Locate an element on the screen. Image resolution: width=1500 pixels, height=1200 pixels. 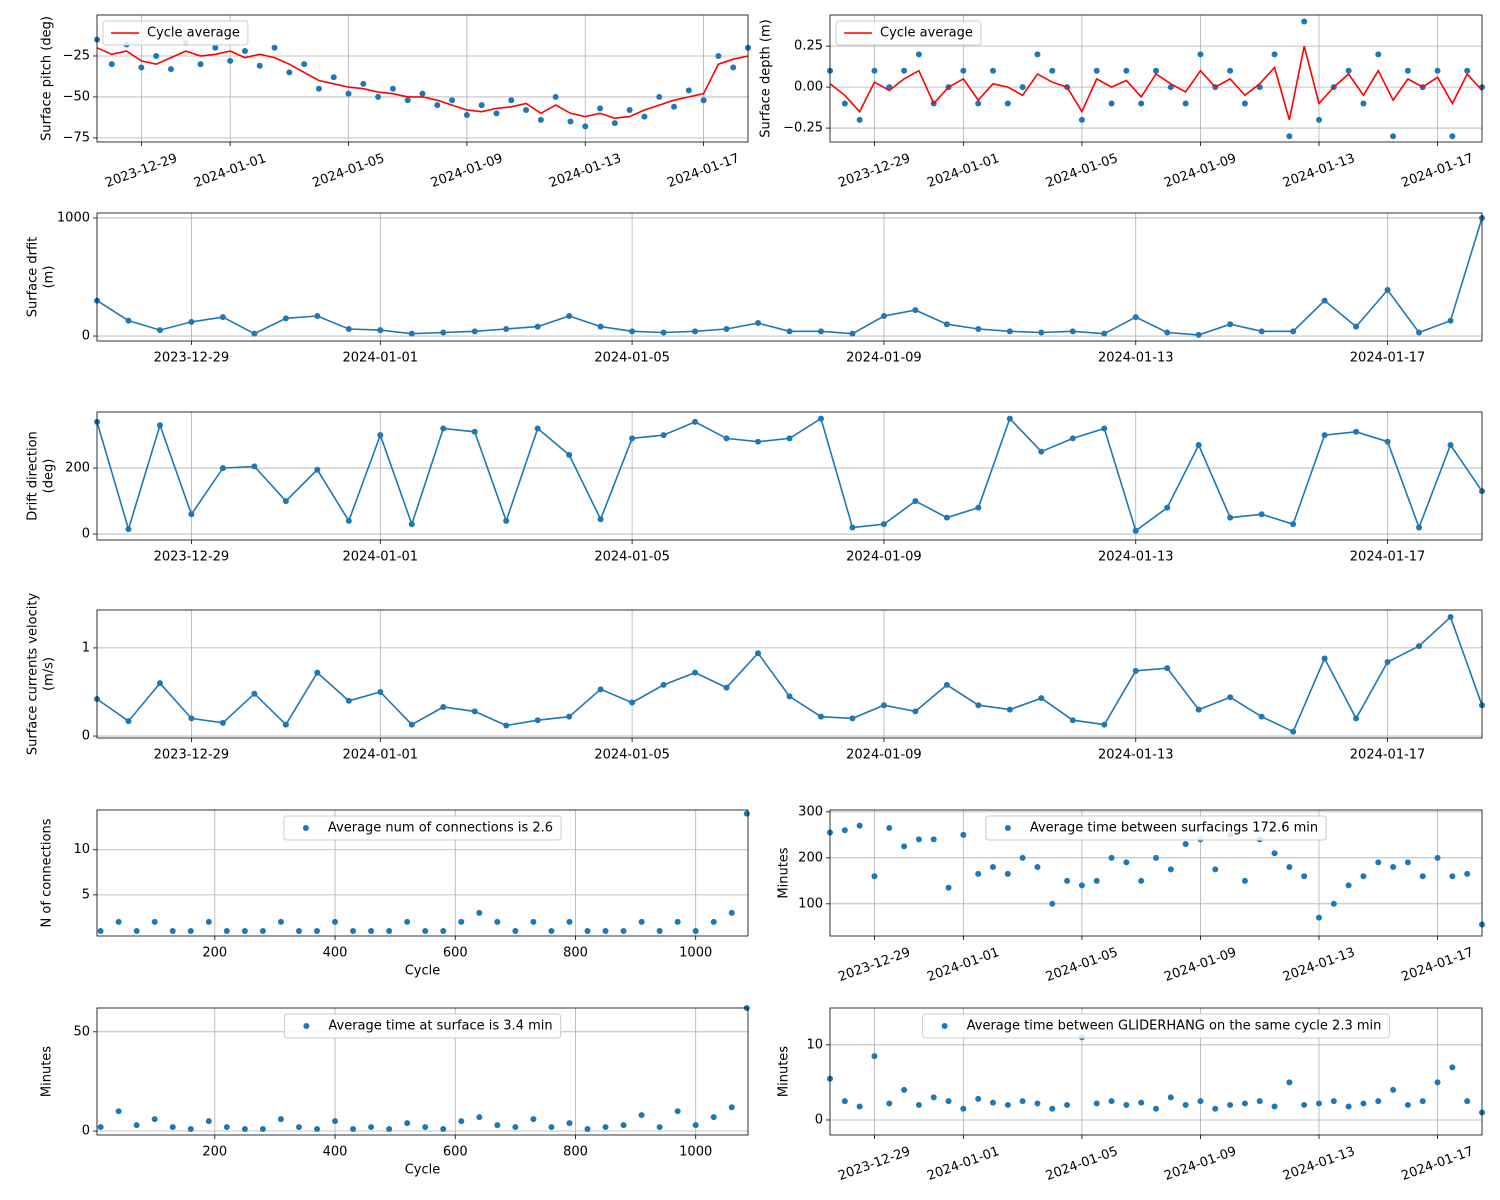
legend: Average num of connections is 2.6 is located at coordinates (422, 828).